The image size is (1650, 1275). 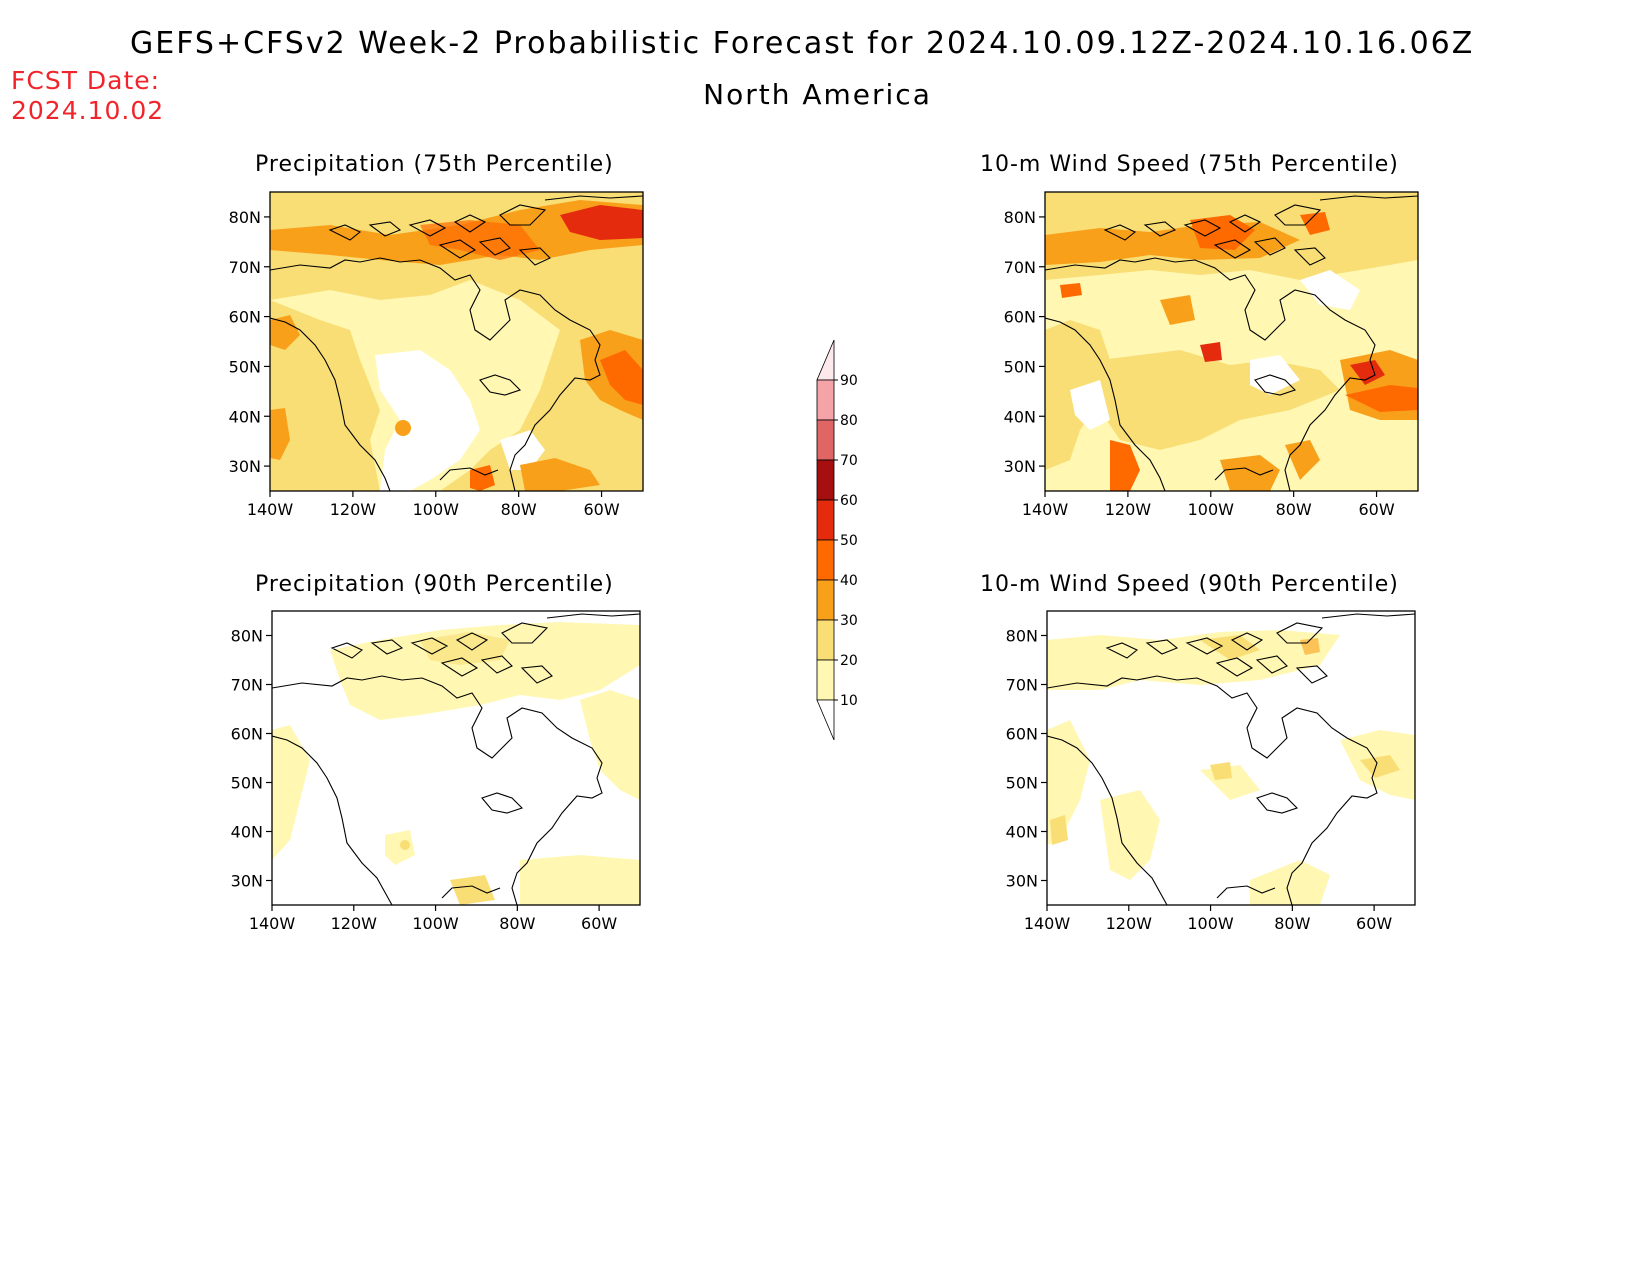 I want to click on panel-title-precip-90: Precipitation (90th Percentile), so click(x=434, y=584).